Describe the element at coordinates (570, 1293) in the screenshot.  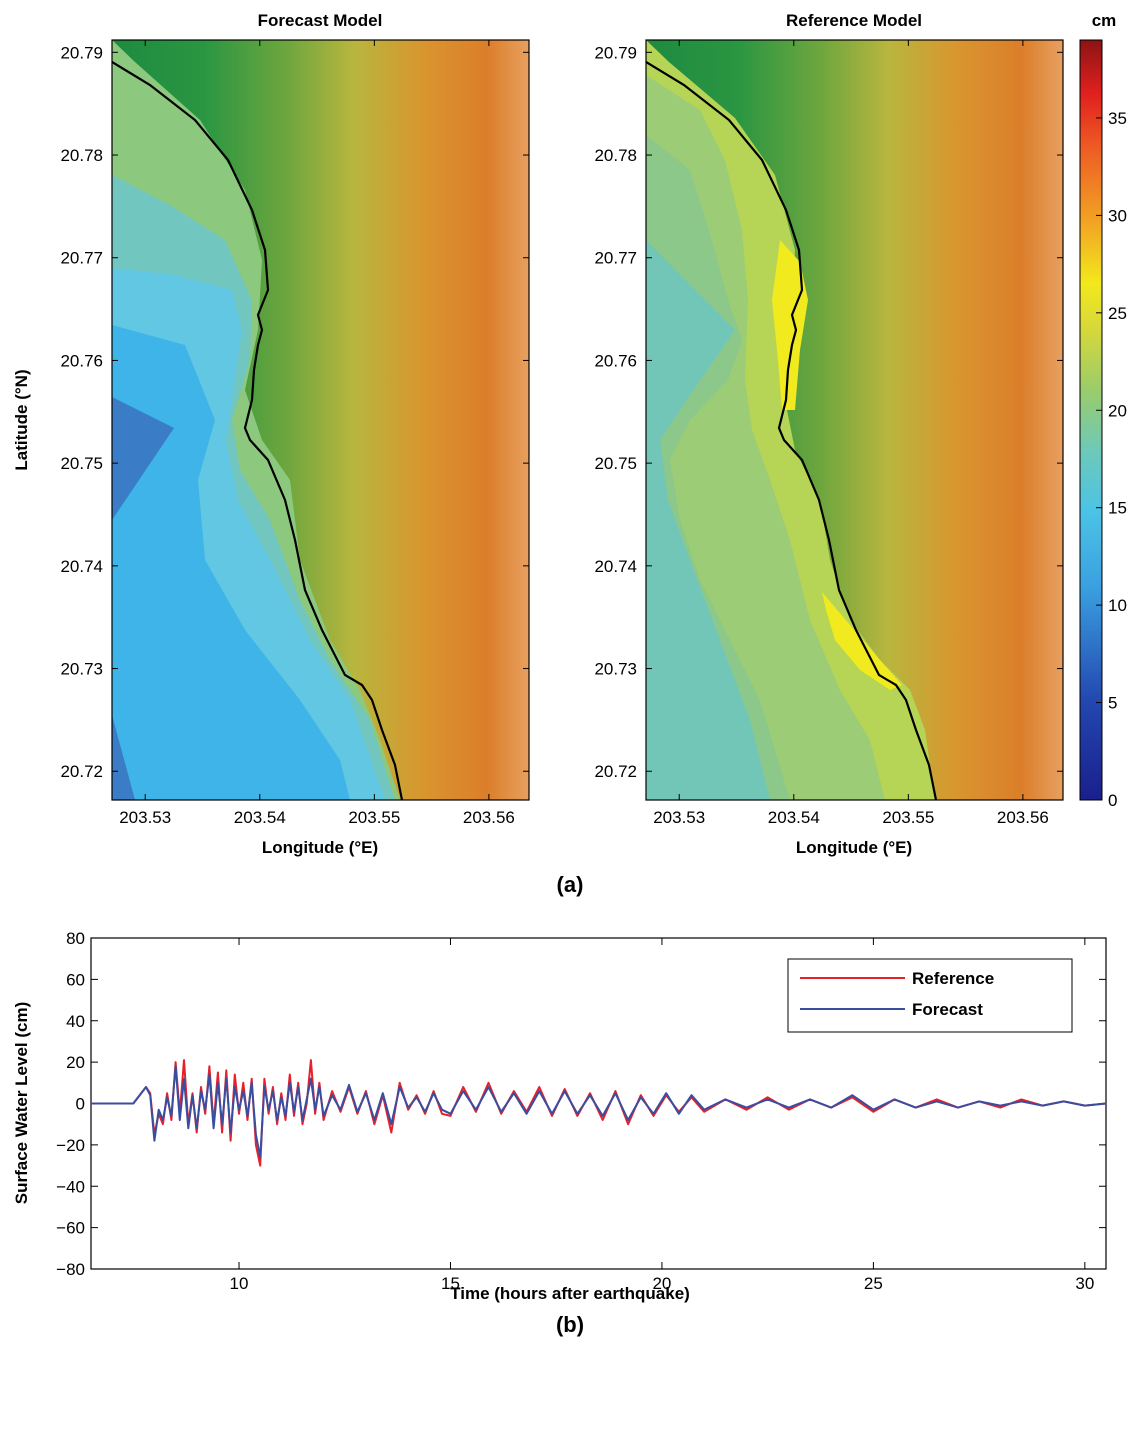
I see `timeseries-xlabel: Time (hours after earthquake)` at that location.